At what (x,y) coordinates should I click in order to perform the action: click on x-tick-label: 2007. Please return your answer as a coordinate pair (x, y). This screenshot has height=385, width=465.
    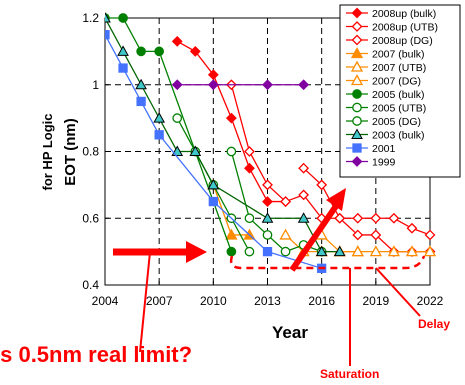
    Looking at the image, I should click on (159, 301).